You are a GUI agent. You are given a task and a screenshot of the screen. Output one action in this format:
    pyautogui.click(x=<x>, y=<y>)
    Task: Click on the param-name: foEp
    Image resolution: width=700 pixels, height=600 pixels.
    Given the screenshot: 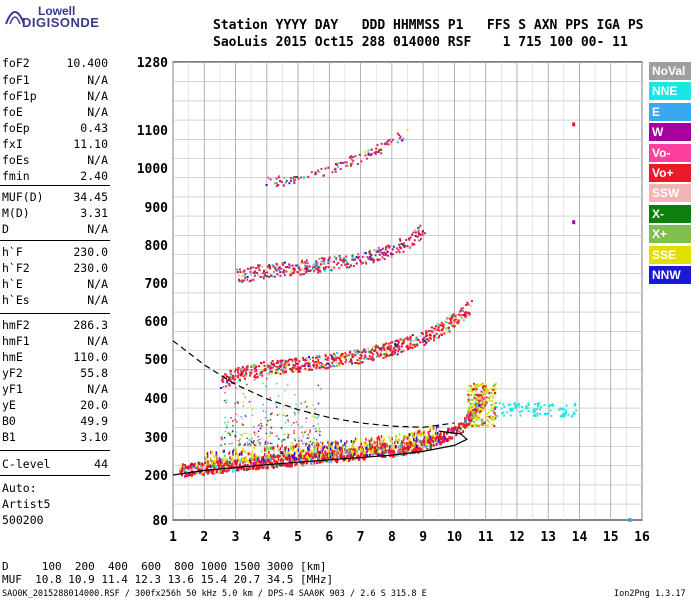 What is the action you would take?
    pyautogui.click(x=16, y=128)
    